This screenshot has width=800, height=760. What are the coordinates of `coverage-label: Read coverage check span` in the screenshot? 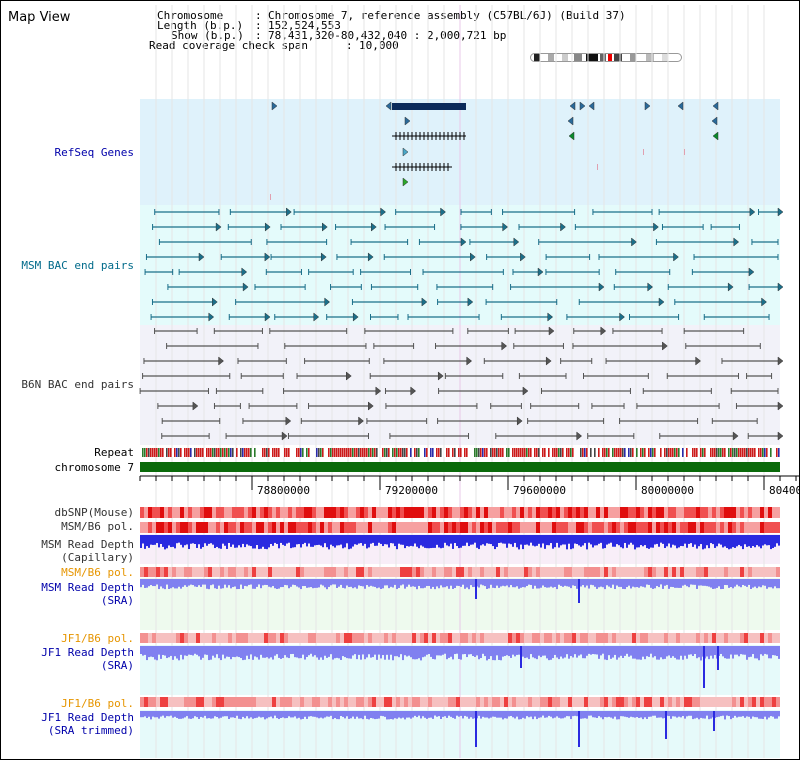 It's located at (228, 45).